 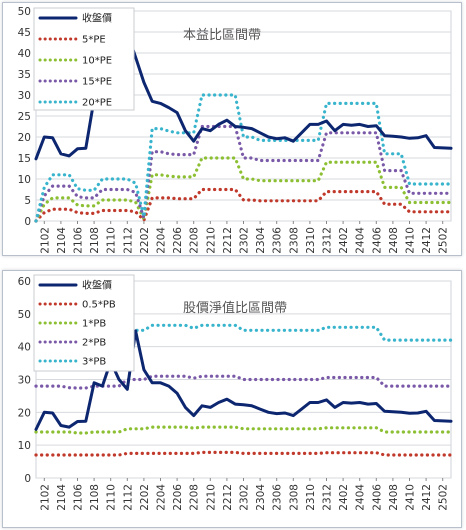 I want to click on y-tick-label: 45, so click(x=24, y=33).